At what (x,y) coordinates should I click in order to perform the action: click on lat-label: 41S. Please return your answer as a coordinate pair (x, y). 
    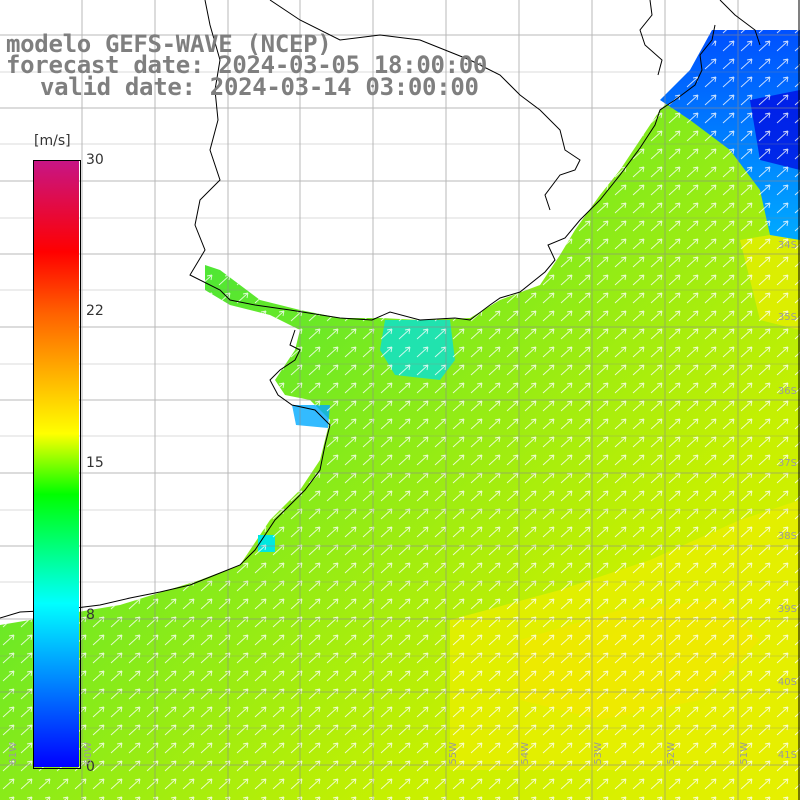
    Looking at the image, I should click on (787, 755).